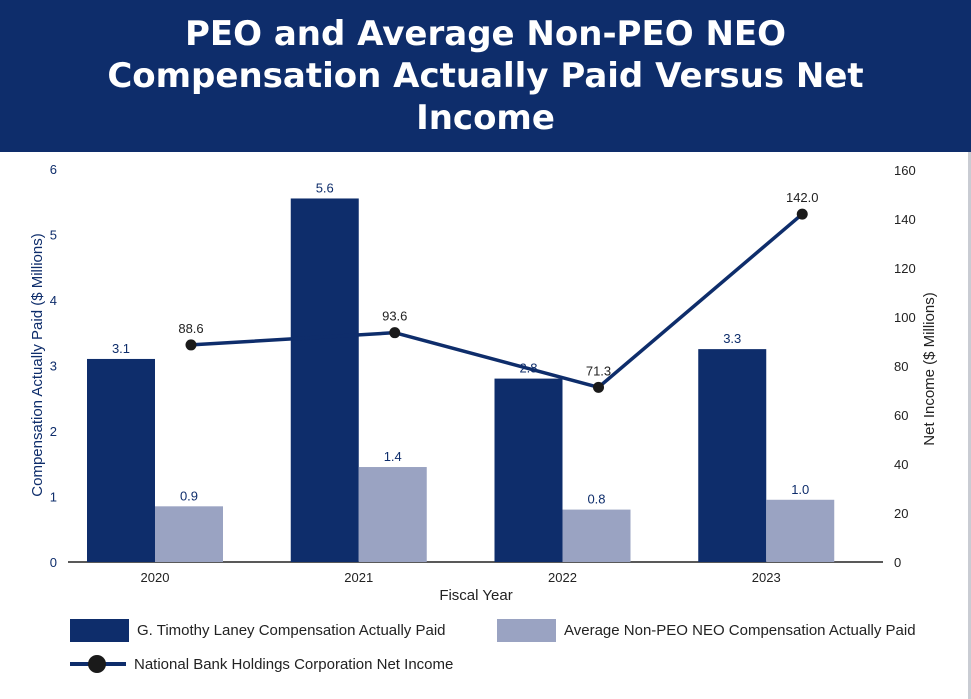  Describe the element at coordinates (901, 415) in the screenshot. I see `y-right-tick-label: 60` at that location.